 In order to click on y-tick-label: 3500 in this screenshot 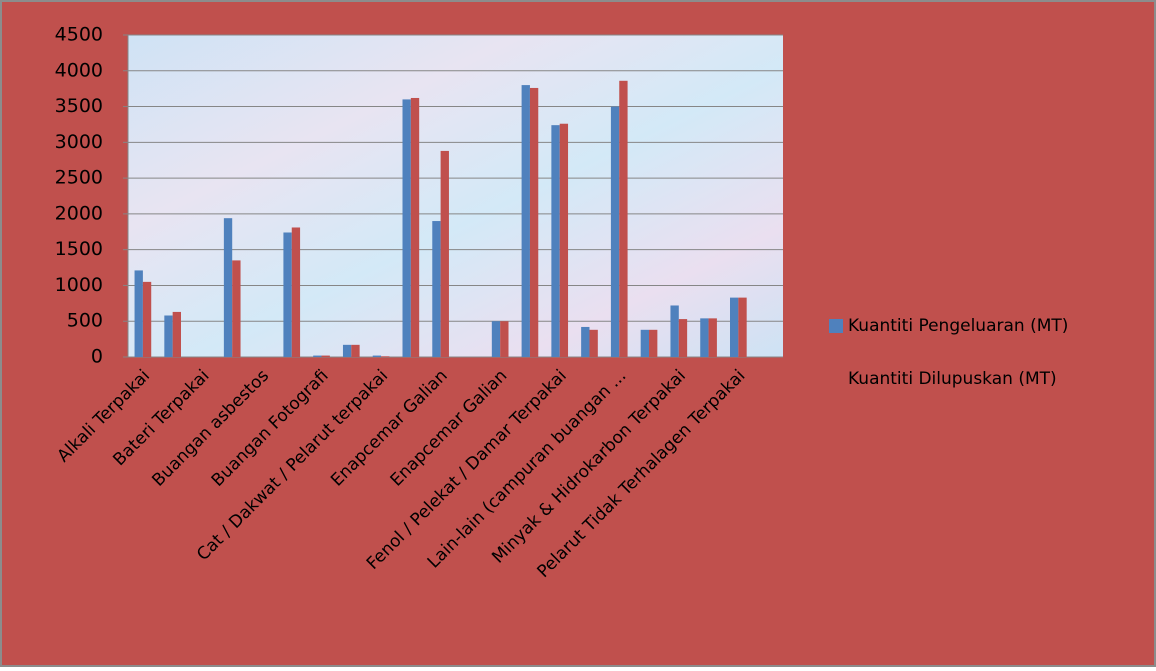, I will do `click(79, 106)`.